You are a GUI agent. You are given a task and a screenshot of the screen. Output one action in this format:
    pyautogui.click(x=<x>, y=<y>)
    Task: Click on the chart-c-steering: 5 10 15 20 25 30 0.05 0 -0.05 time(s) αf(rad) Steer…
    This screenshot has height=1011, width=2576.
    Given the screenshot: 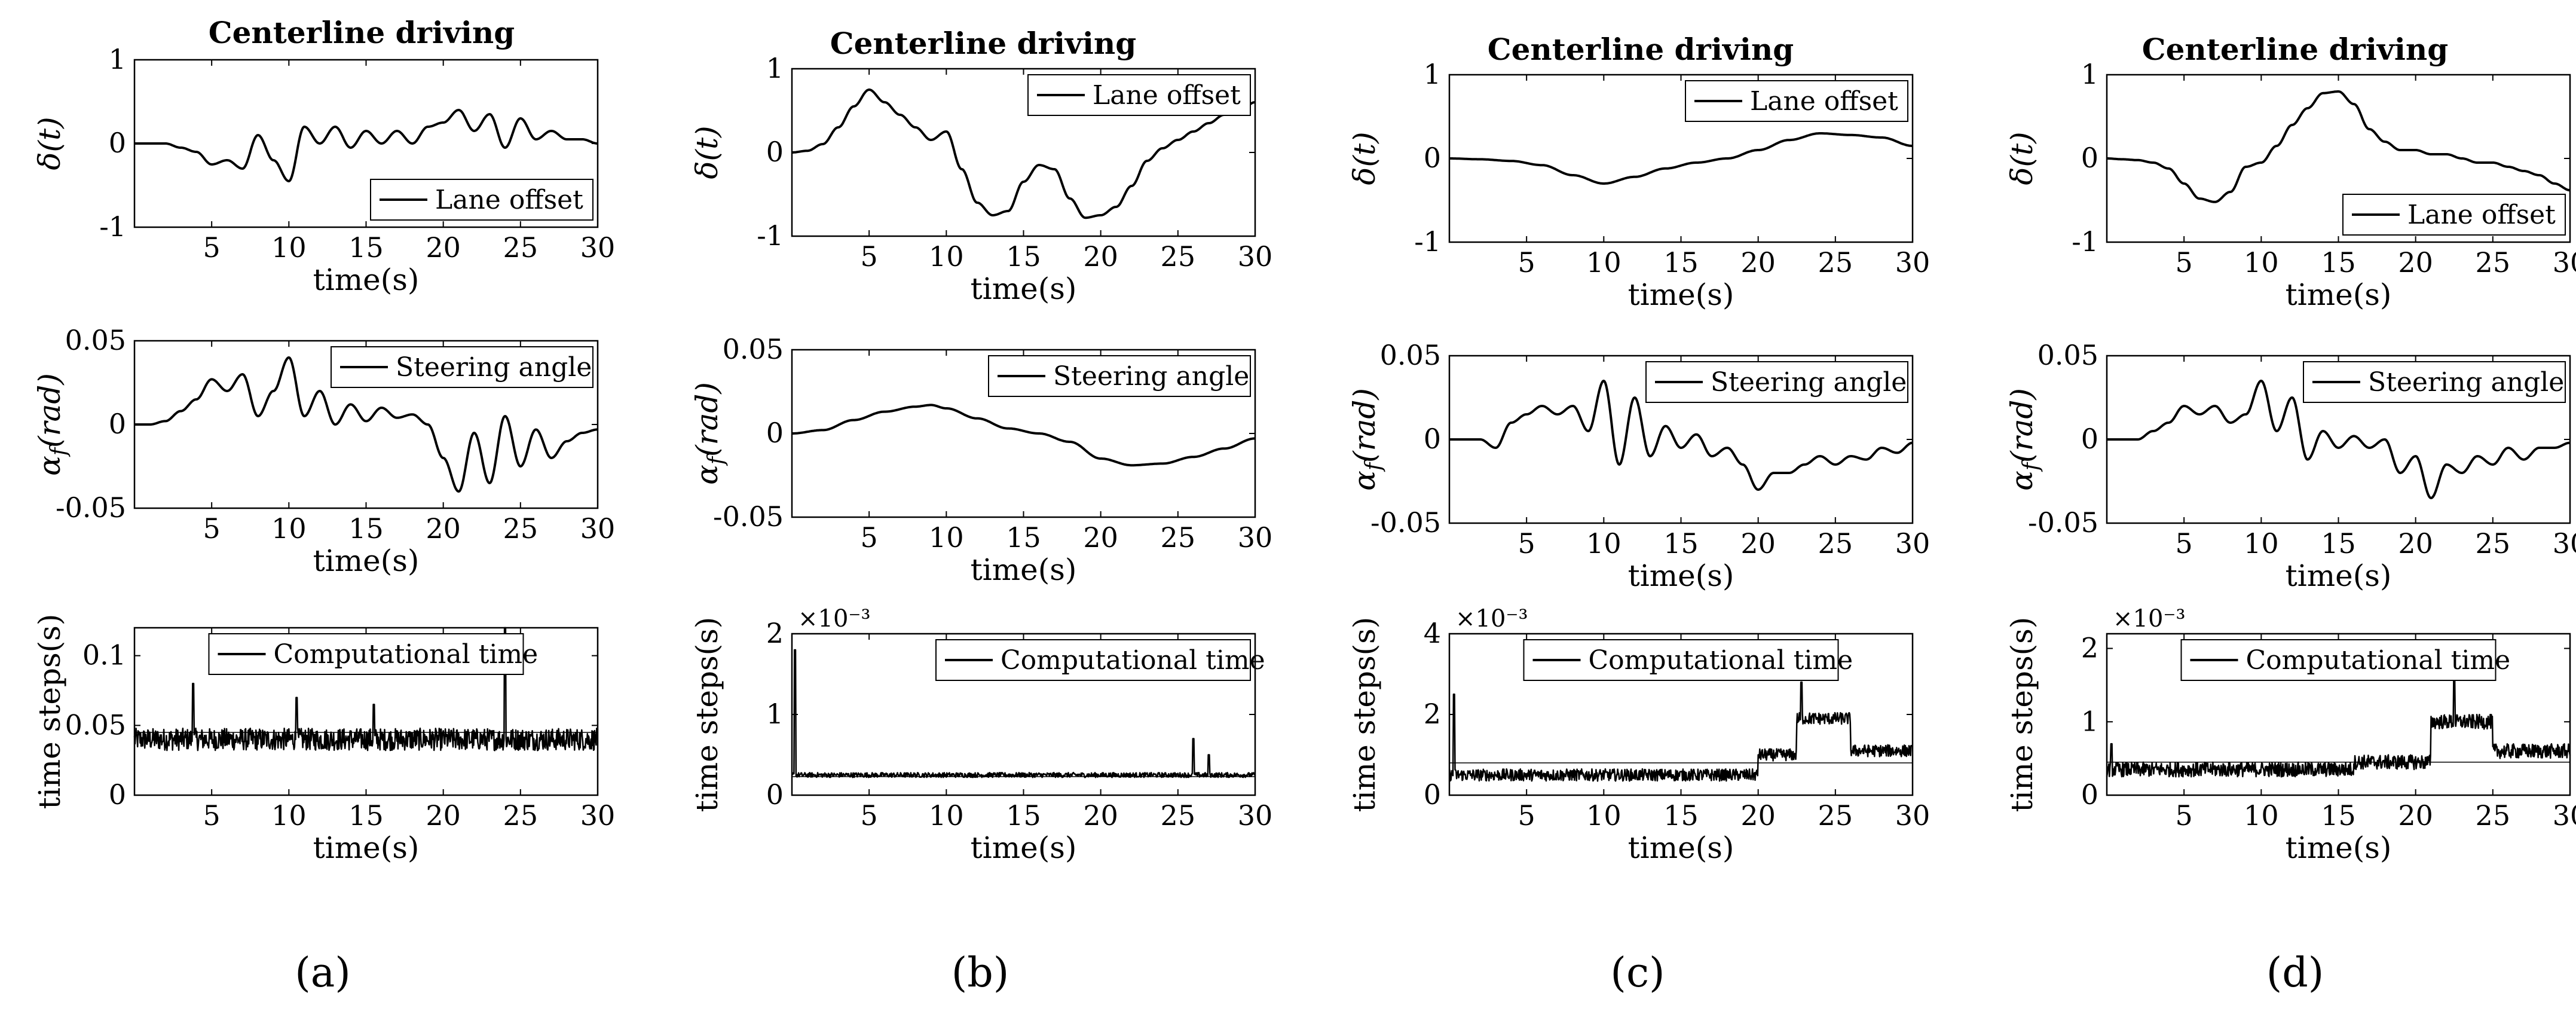 What is the action you would take?
    pyautogui.click(x=1638, y=466)
    